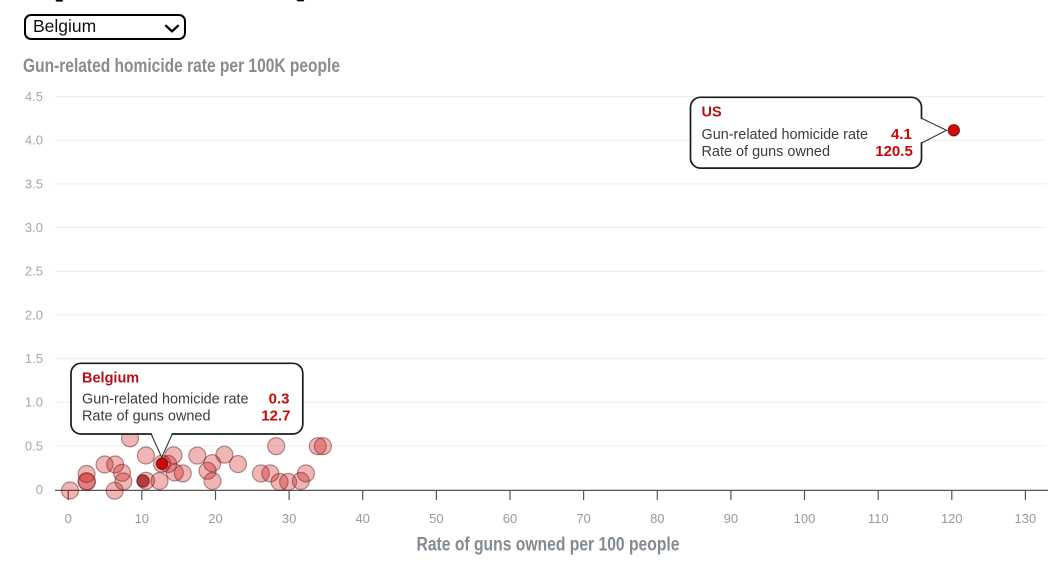  I want to click on svg-text: 20, so click(215, 518).